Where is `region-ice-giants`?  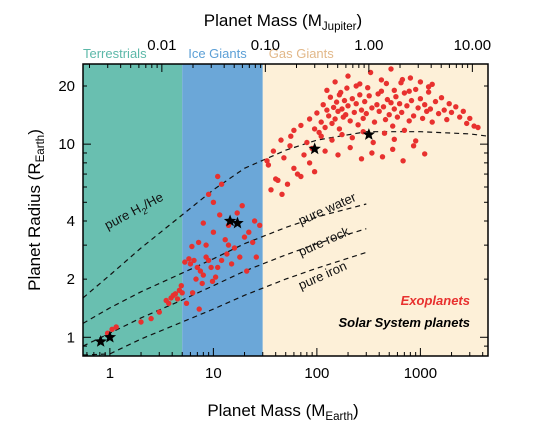
region-ice-giants is located at coordinates (222, 210).